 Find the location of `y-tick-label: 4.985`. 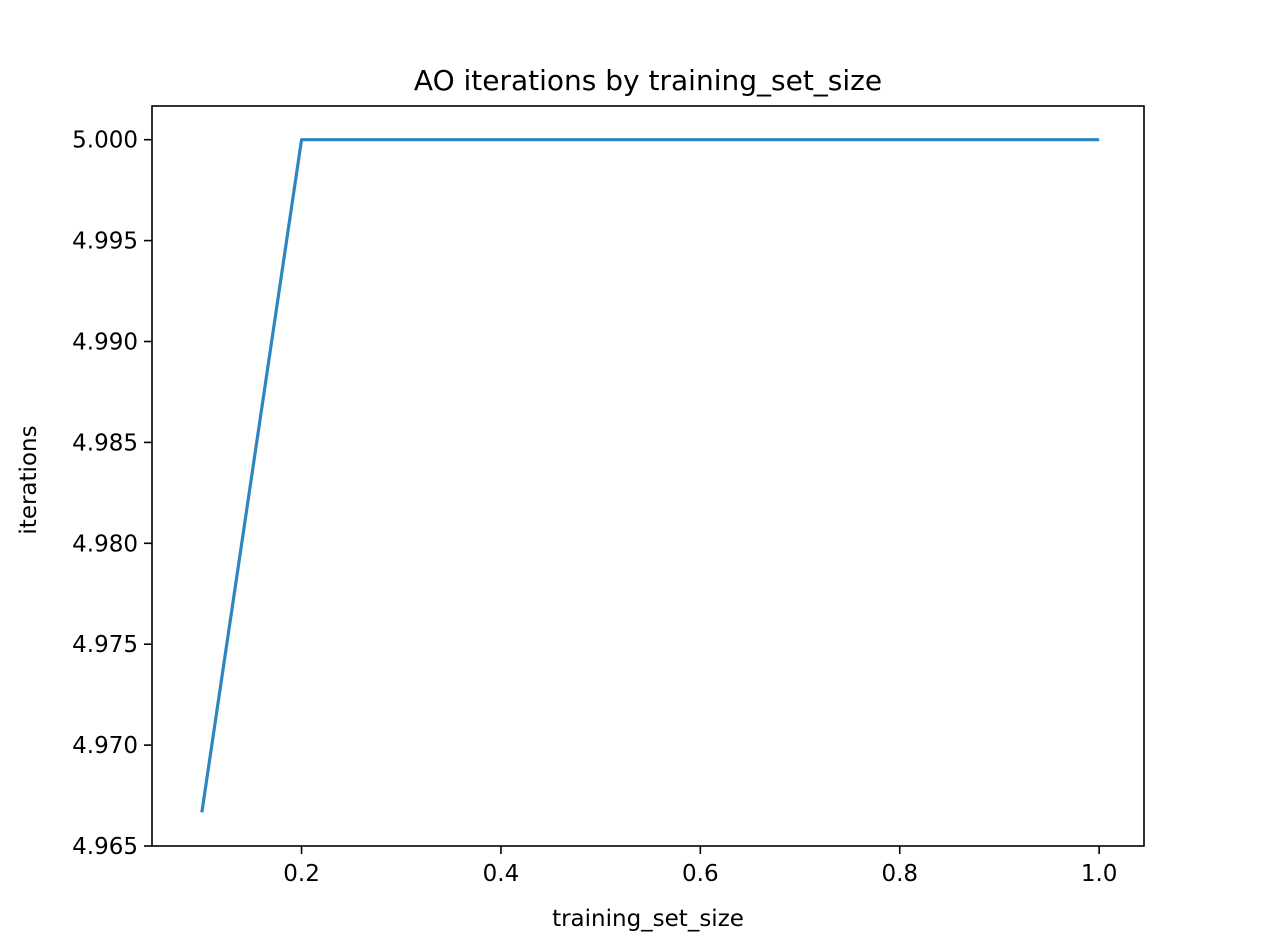

y-tick-label: 4.985 is located at coordinates (105, 443).